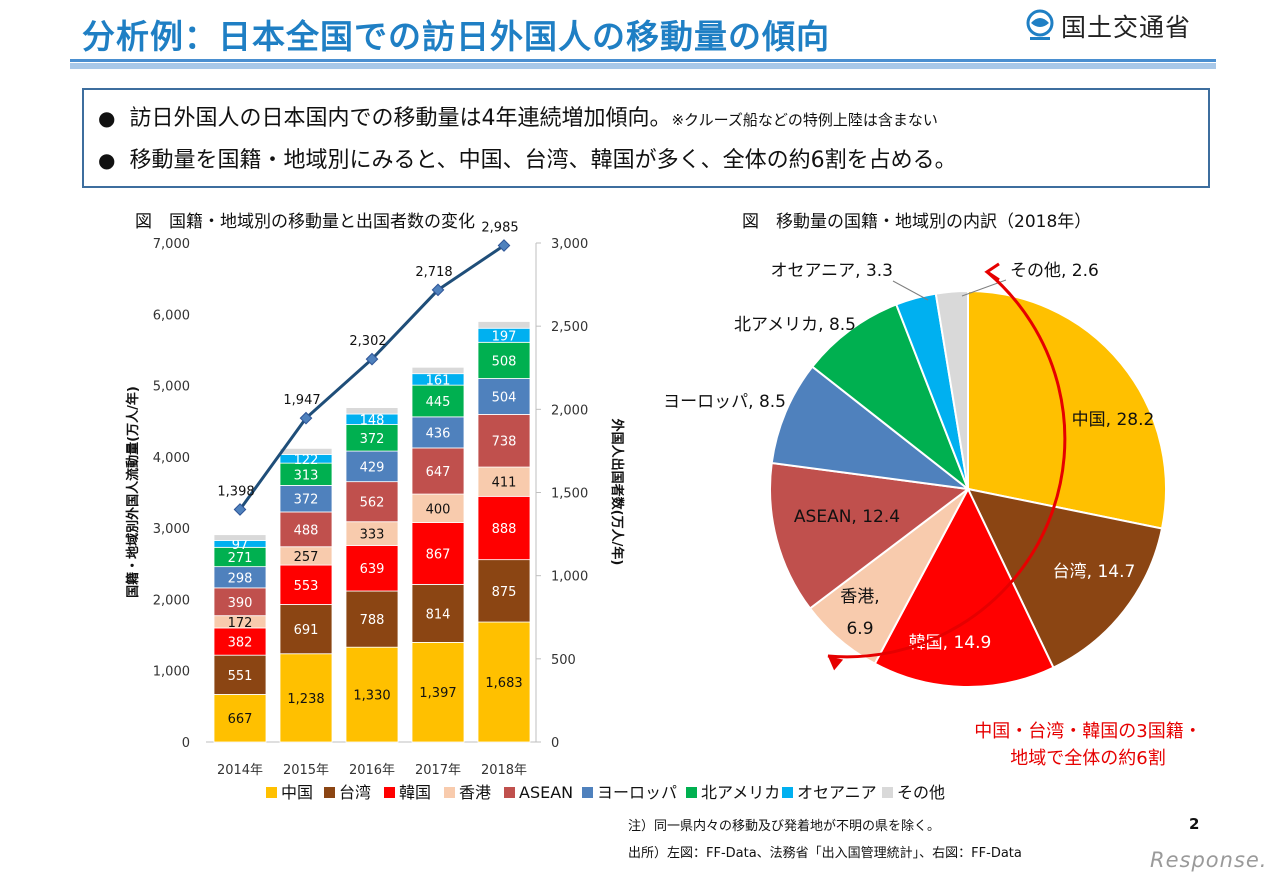 The image size is (1280, 884). I want to click on bar-value-label: 647, so click(438, 472).